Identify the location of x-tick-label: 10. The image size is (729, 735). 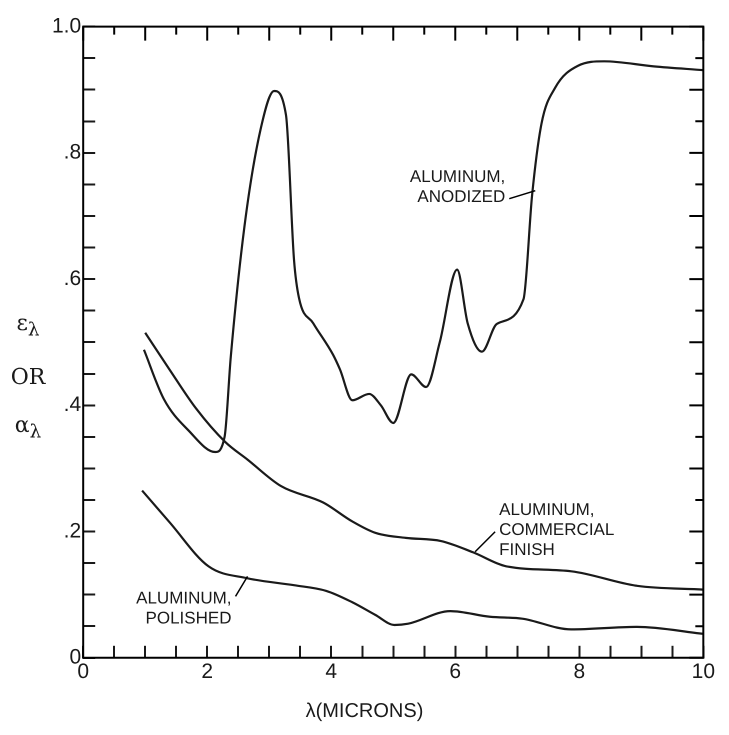
(703, 672).